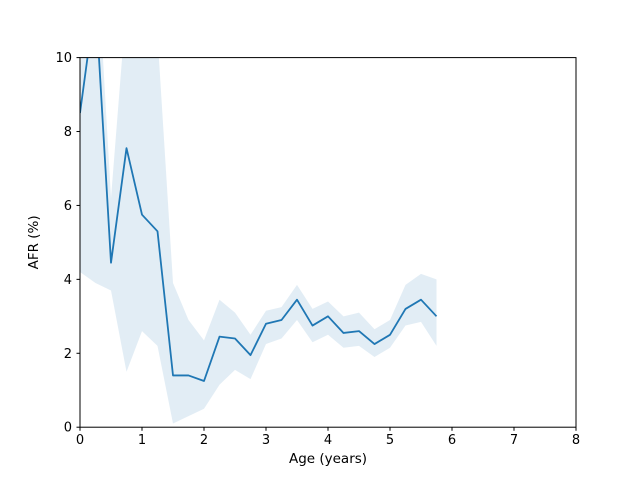 The image size is (640, 484). I want to click on x-tick-label: 7, so click(514, 440).